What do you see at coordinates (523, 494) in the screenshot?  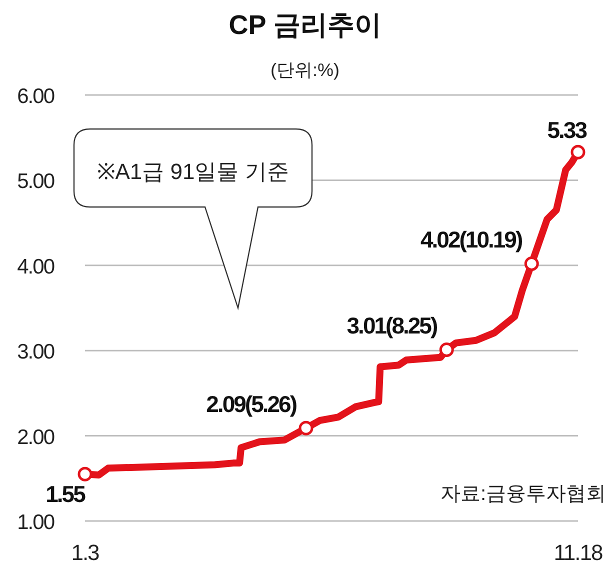 I see `annotation: 자료:금융투자협회` at bounding box center [523, 494].